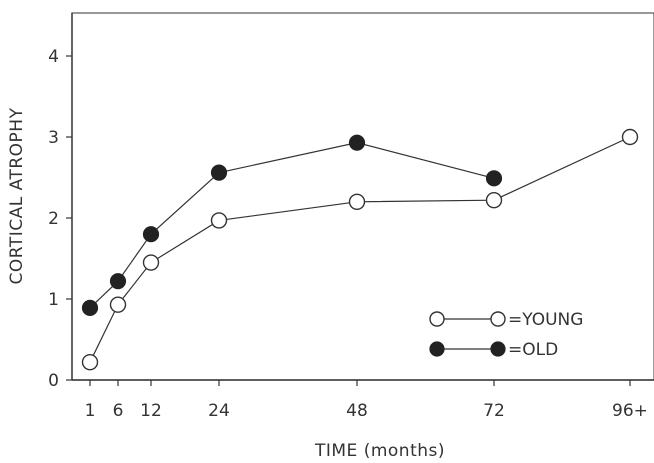 The image size is (654, 463). Describe the element at coordinates (379, 451) in the screenshot. I see `x-axis-label: TIME (months)` at that location.